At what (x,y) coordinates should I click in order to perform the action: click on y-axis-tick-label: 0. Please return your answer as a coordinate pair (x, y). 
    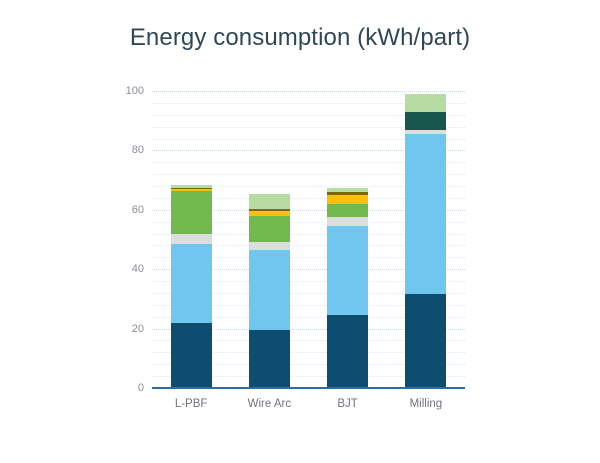
    Looking at the image, I should click on (140, 388).